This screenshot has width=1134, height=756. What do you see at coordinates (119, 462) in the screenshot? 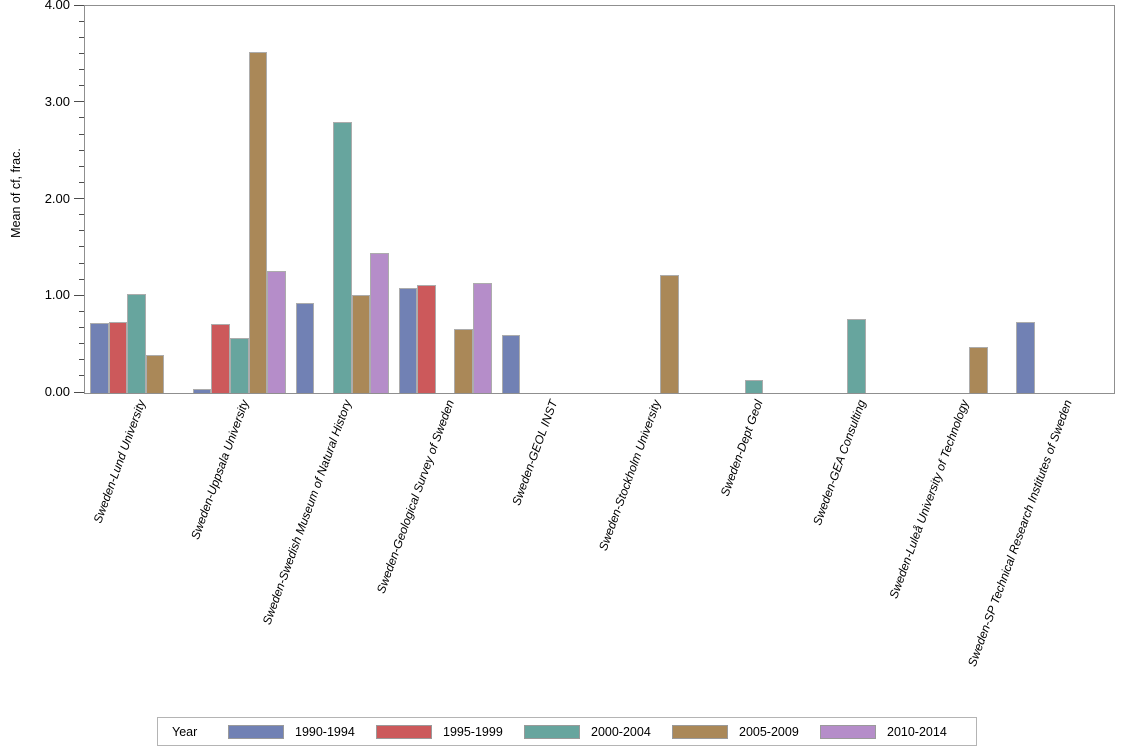
I see `x-category-label: Sweden-Lund University` at bounding box center [119, 462].